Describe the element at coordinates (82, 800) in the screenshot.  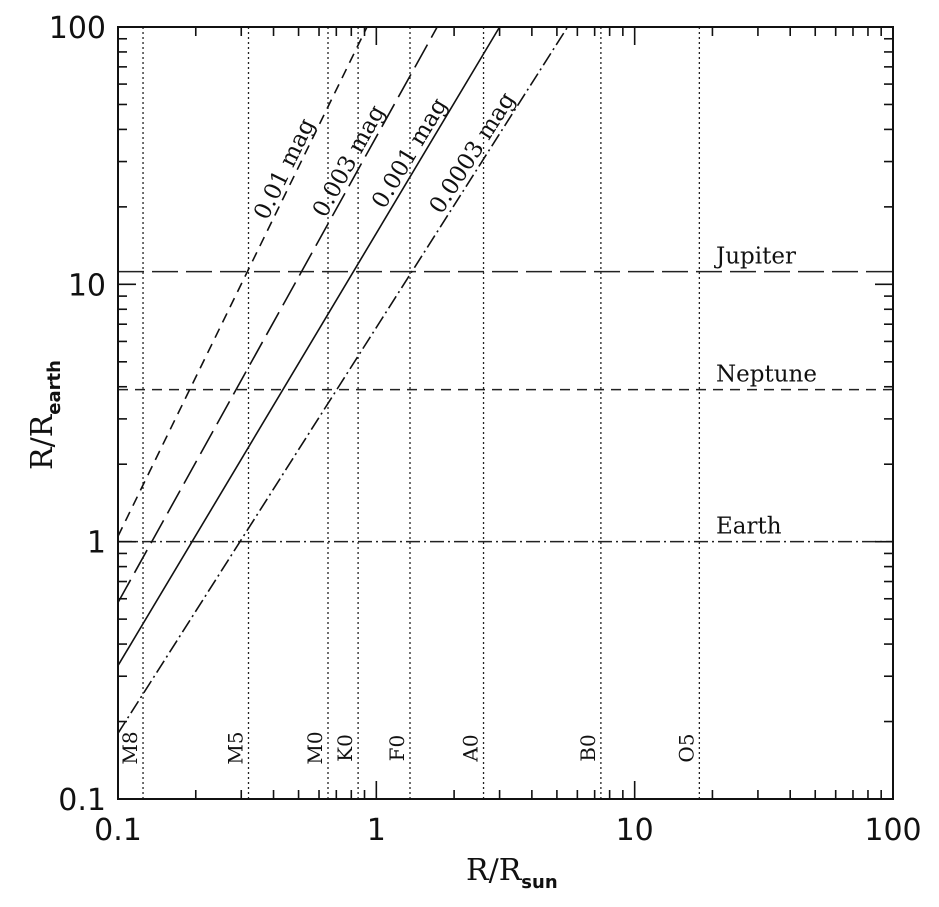
I see `y-tick-label: 0.1` at that location.